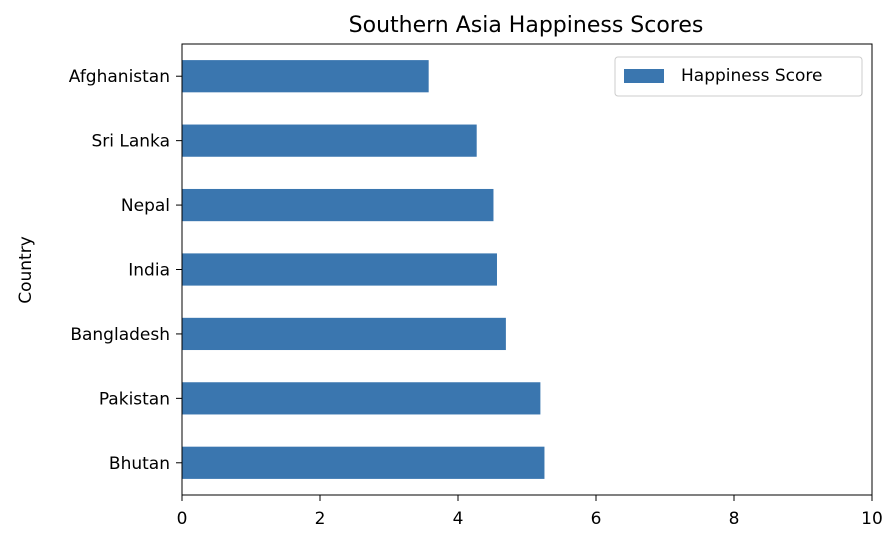 The image size is (894, 544). I want to click on y-tick-label: Sri Lanka, so click(130, 142).